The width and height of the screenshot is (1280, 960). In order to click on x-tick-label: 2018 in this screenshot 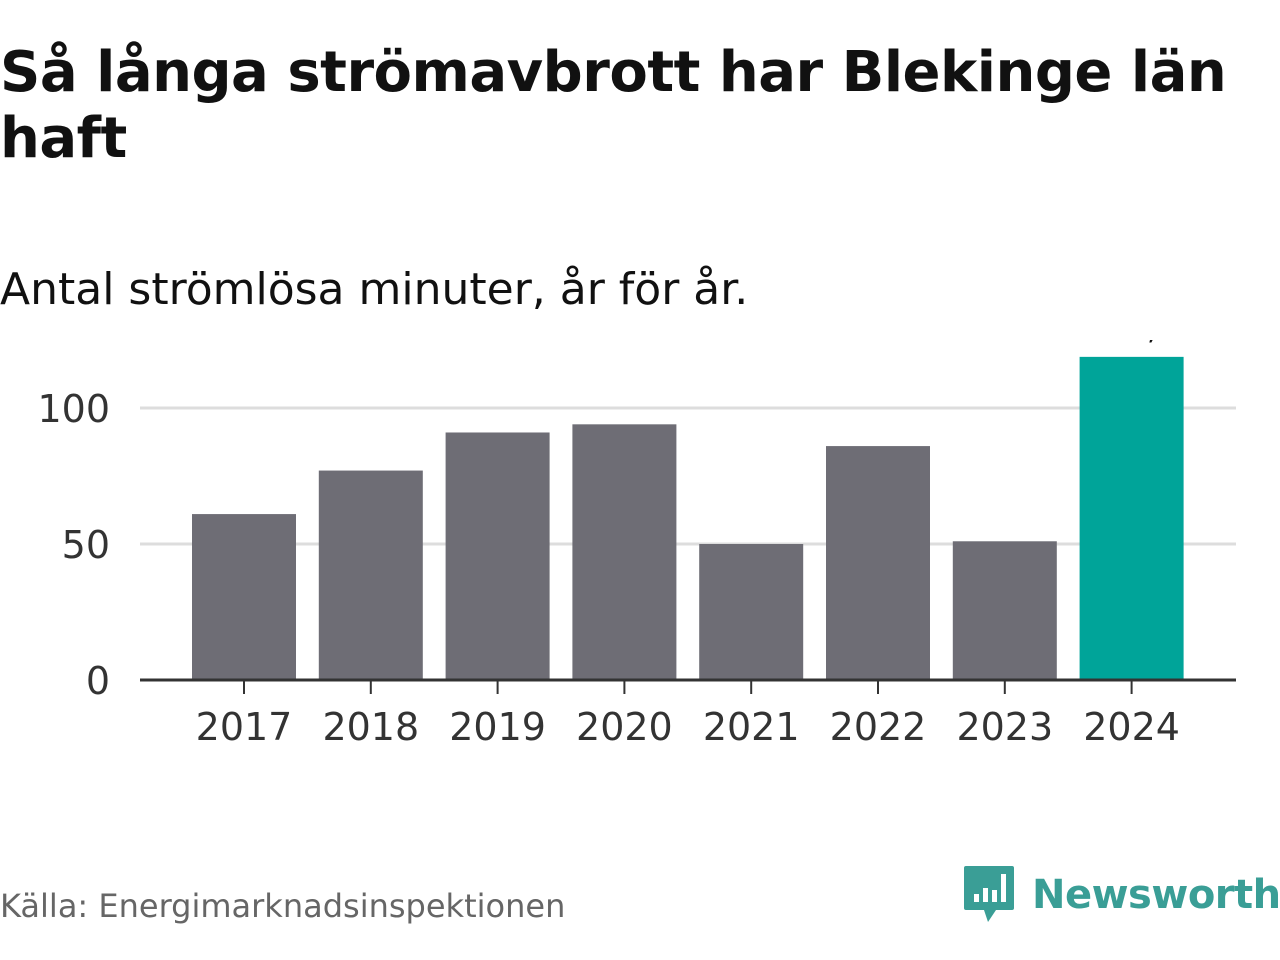, I will do `click(370, 727)`.